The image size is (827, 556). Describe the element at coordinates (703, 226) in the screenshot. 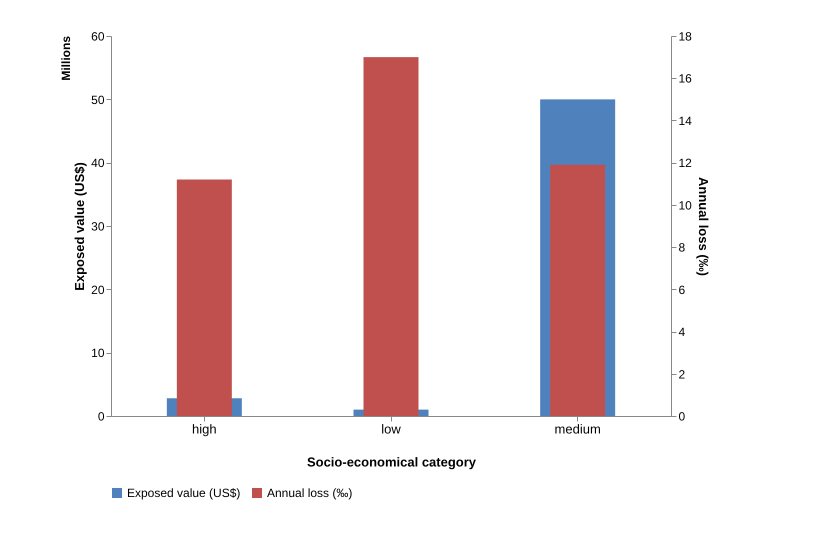

I see `y2-axis-title: Annual loss (‰)` at that location.